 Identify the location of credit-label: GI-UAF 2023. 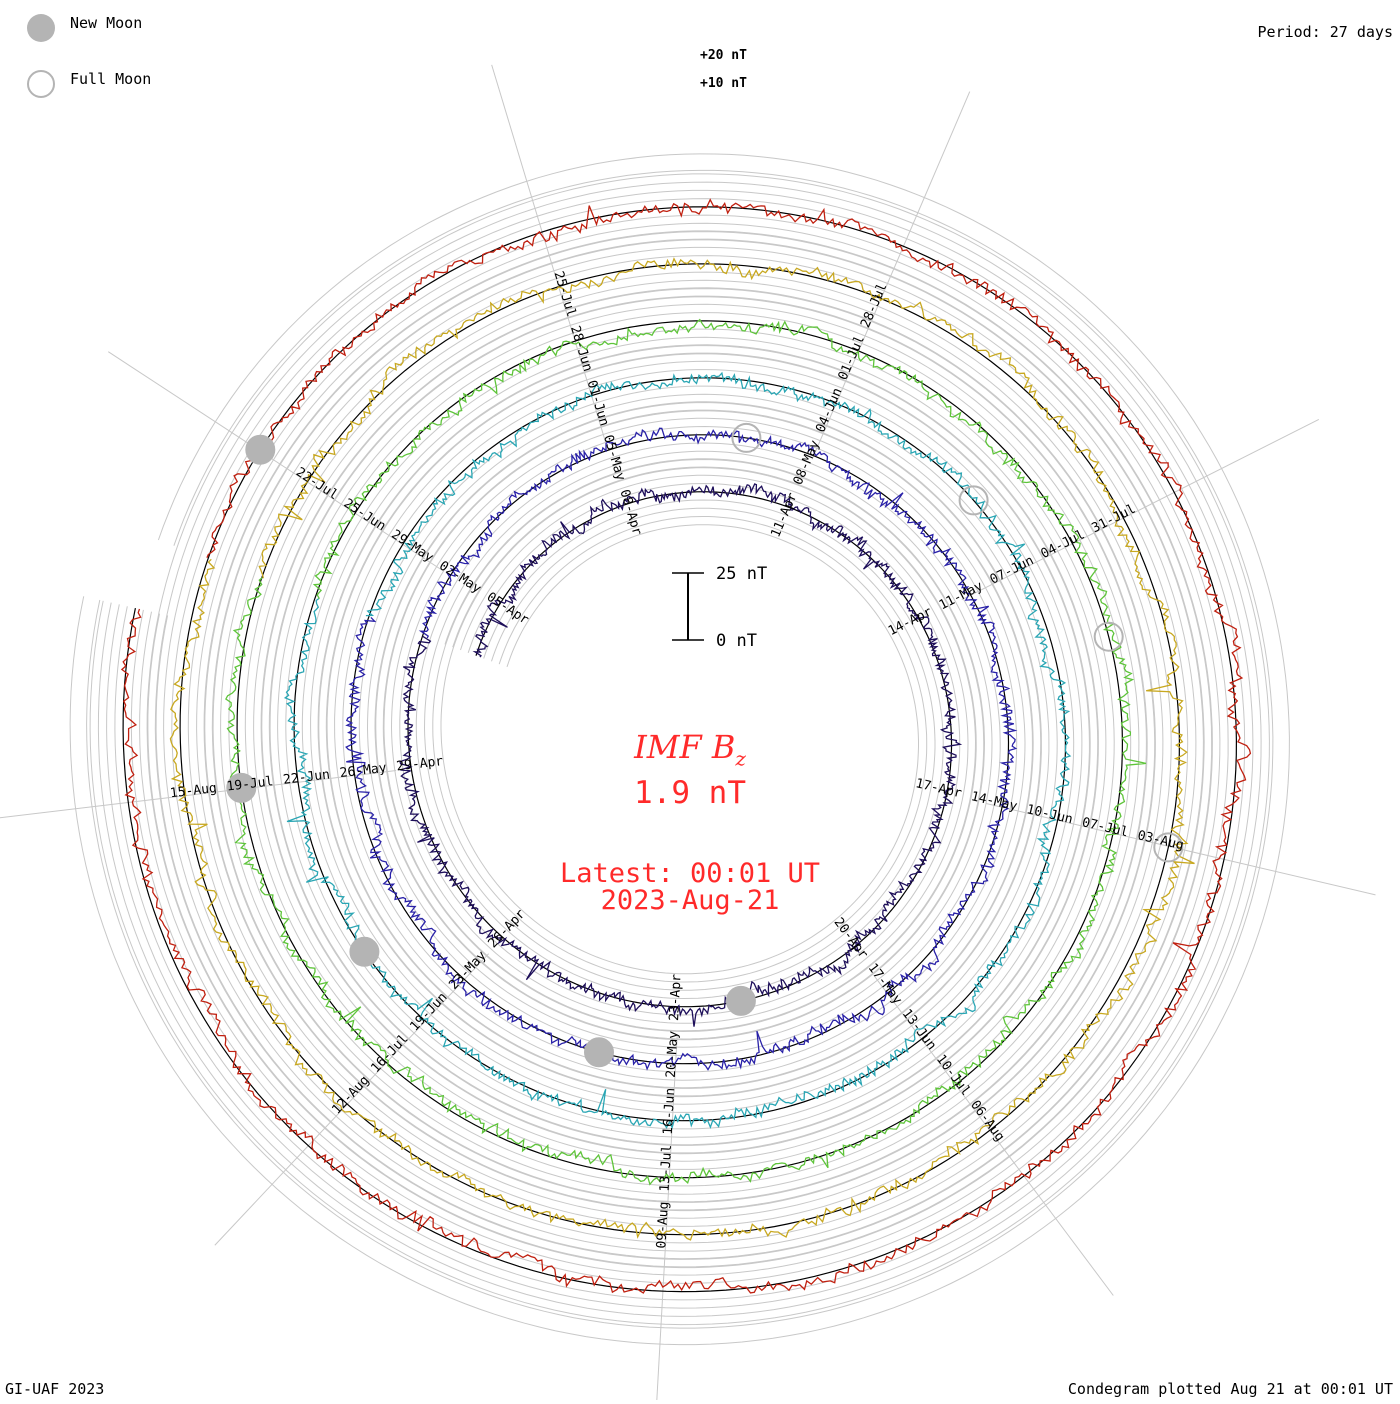
(55, 1389).